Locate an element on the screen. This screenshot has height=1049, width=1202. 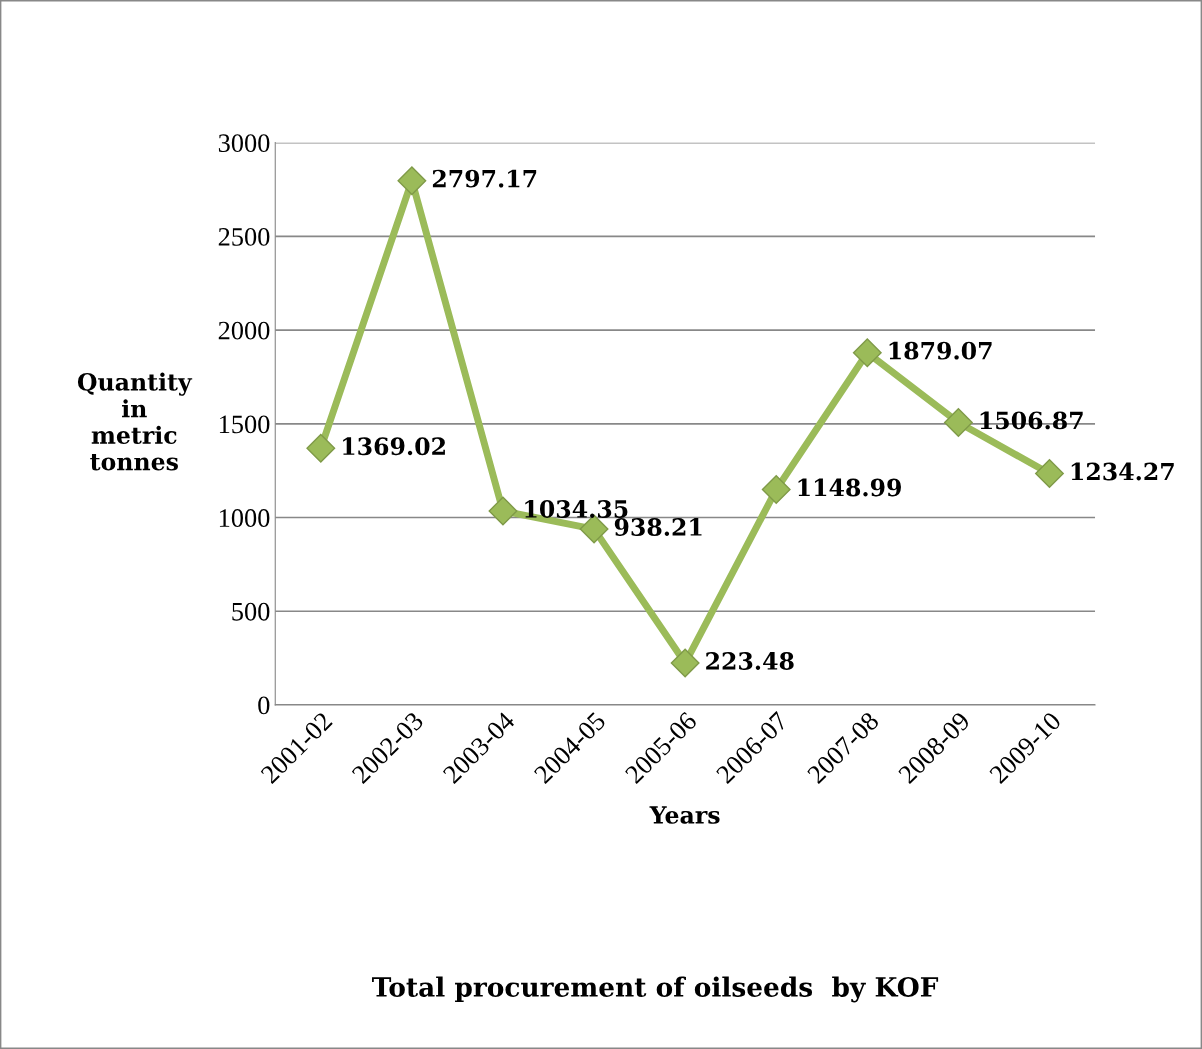
data-label: 1879.07 is located at coordinates (940, 350).